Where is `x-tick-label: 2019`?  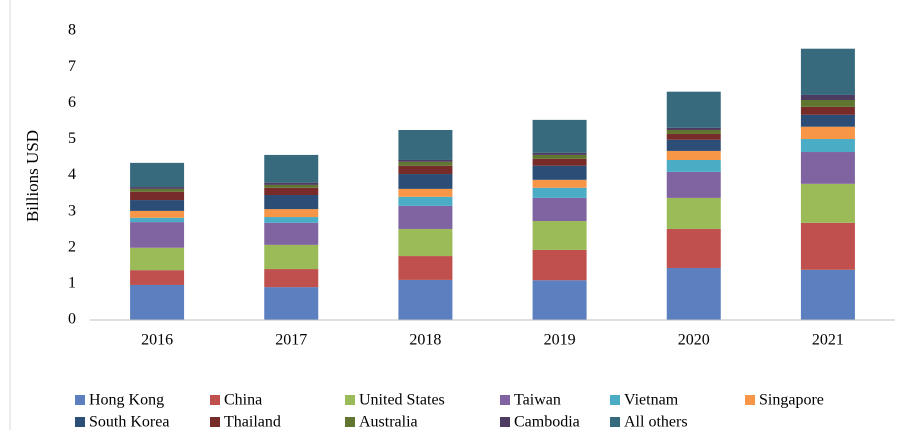 x-tick-label: 2019 is located at coordinates (560, 340).